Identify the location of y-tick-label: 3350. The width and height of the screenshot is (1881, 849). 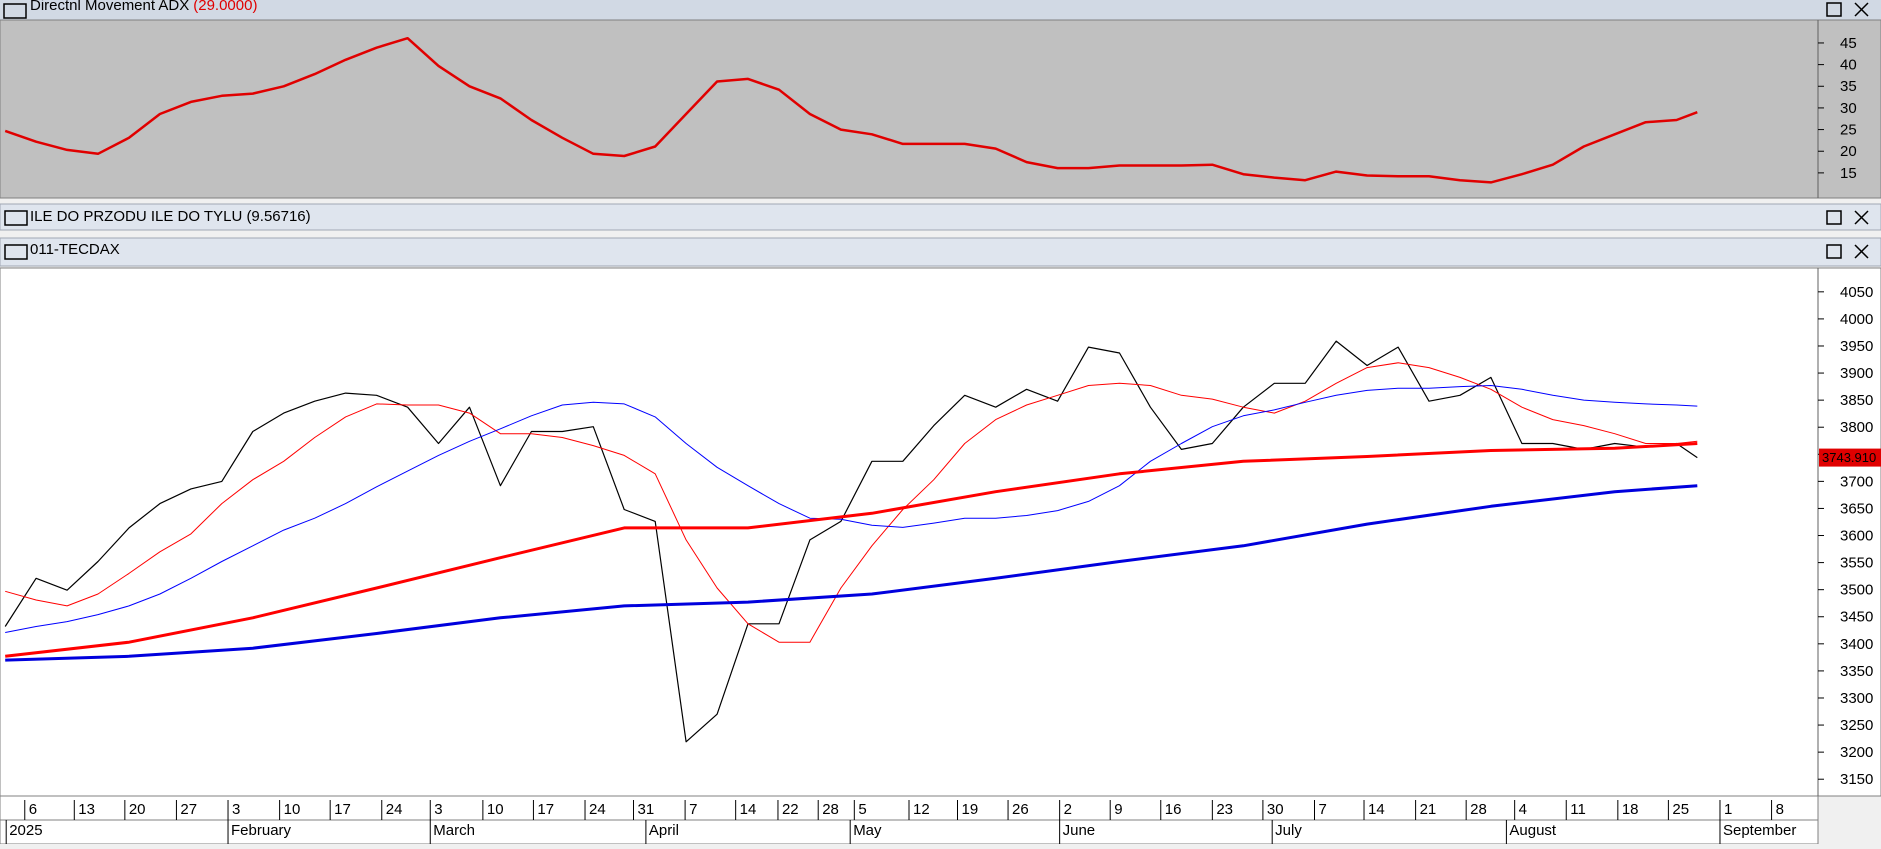
(1856, 671).